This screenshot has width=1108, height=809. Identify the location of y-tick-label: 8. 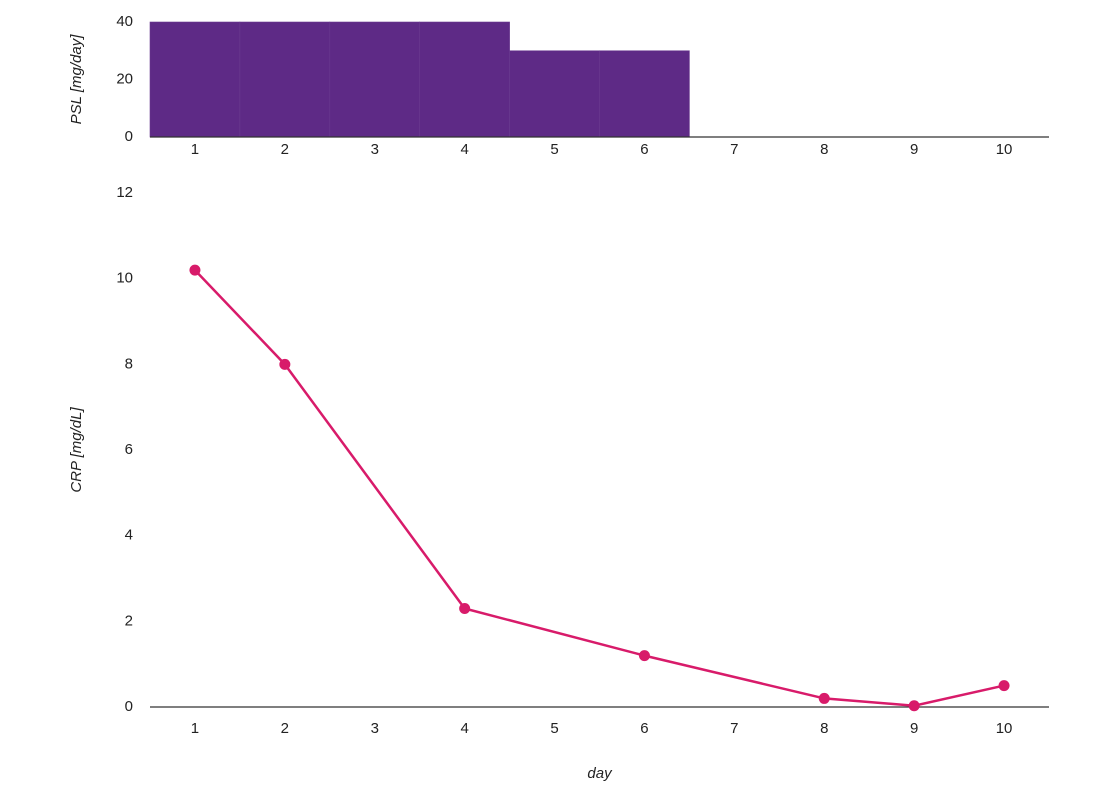
(129, 363).